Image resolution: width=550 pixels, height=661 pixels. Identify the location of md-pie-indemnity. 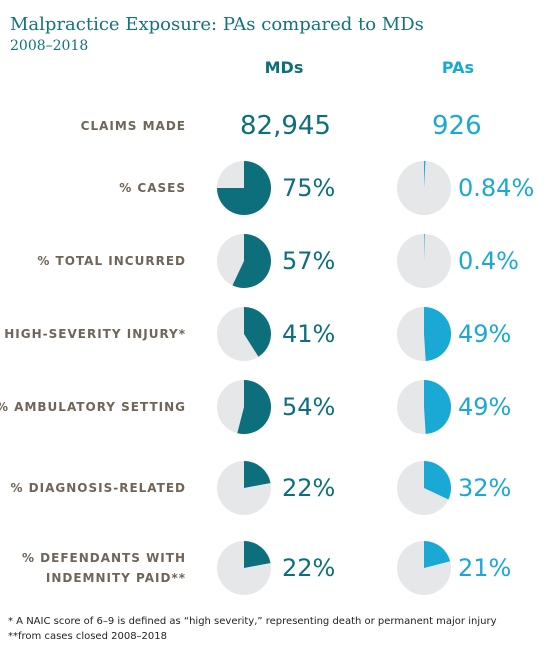
(244, 568).